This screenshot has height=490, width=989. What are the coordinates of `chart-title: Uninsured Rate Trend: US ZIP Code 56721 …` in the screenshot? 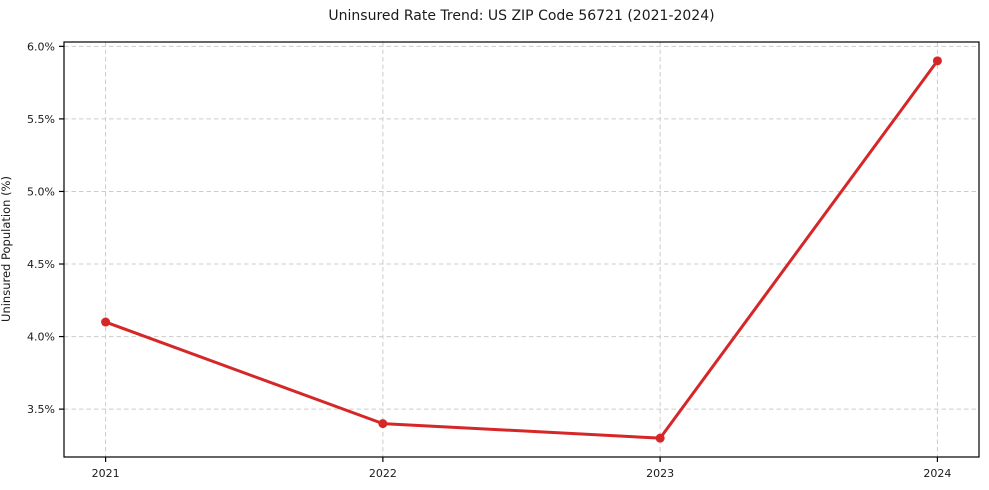 It's located at (521, 16).